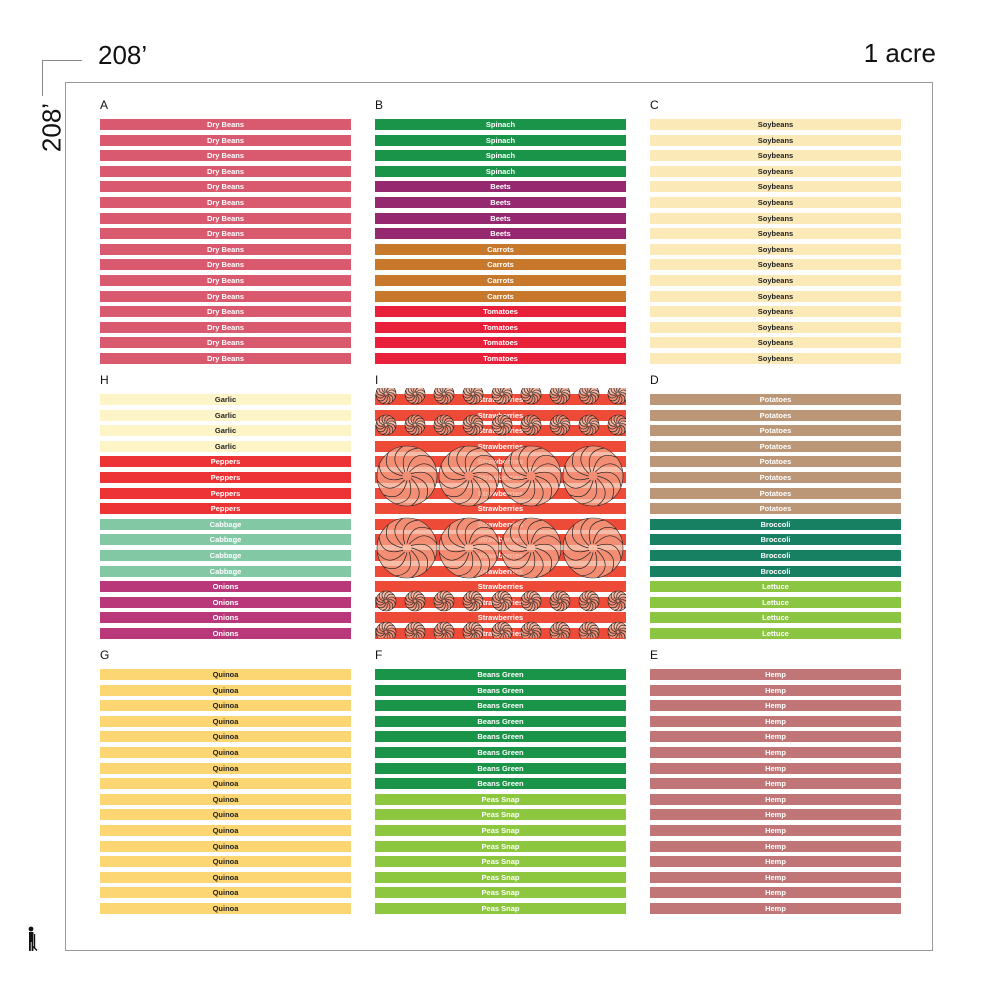 This screenshot has width=1000, height=1000. Describe the element at coordinates (42, 78) in the screenshot. I see `dimension-tick-vertical` at that location.